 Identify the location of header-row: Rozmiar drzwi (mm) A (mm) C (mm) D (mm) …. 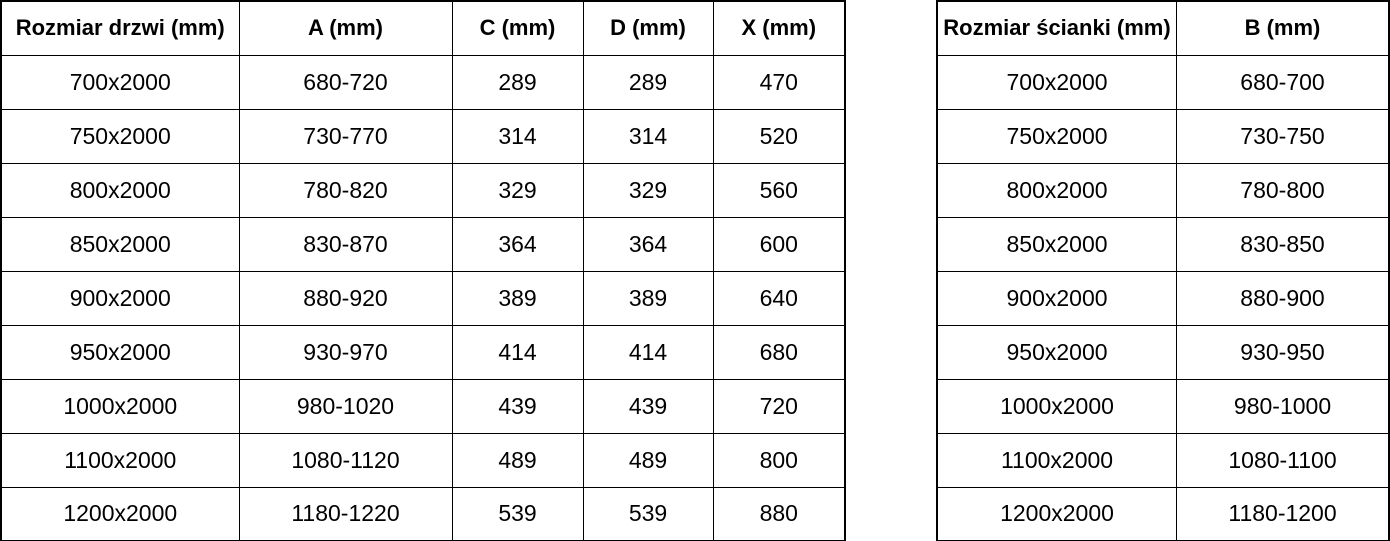
(423, 28).